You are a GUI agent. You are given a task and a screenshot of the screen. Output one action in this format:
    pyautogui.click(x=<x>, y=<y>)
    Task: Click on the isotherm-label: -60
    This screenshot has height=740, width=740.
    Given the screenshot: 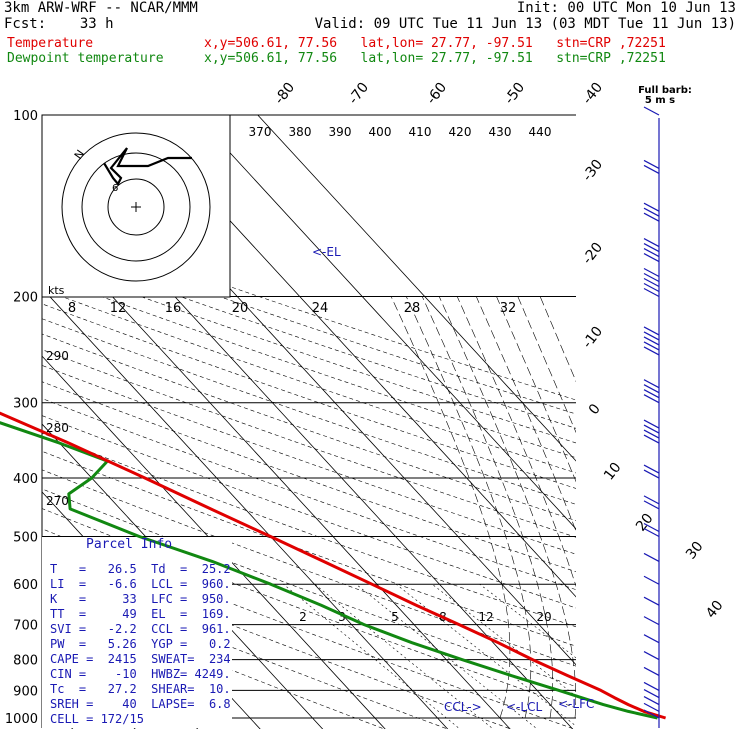 What is the action you would take?
    pyautogui.click(x=437, y=94)
    